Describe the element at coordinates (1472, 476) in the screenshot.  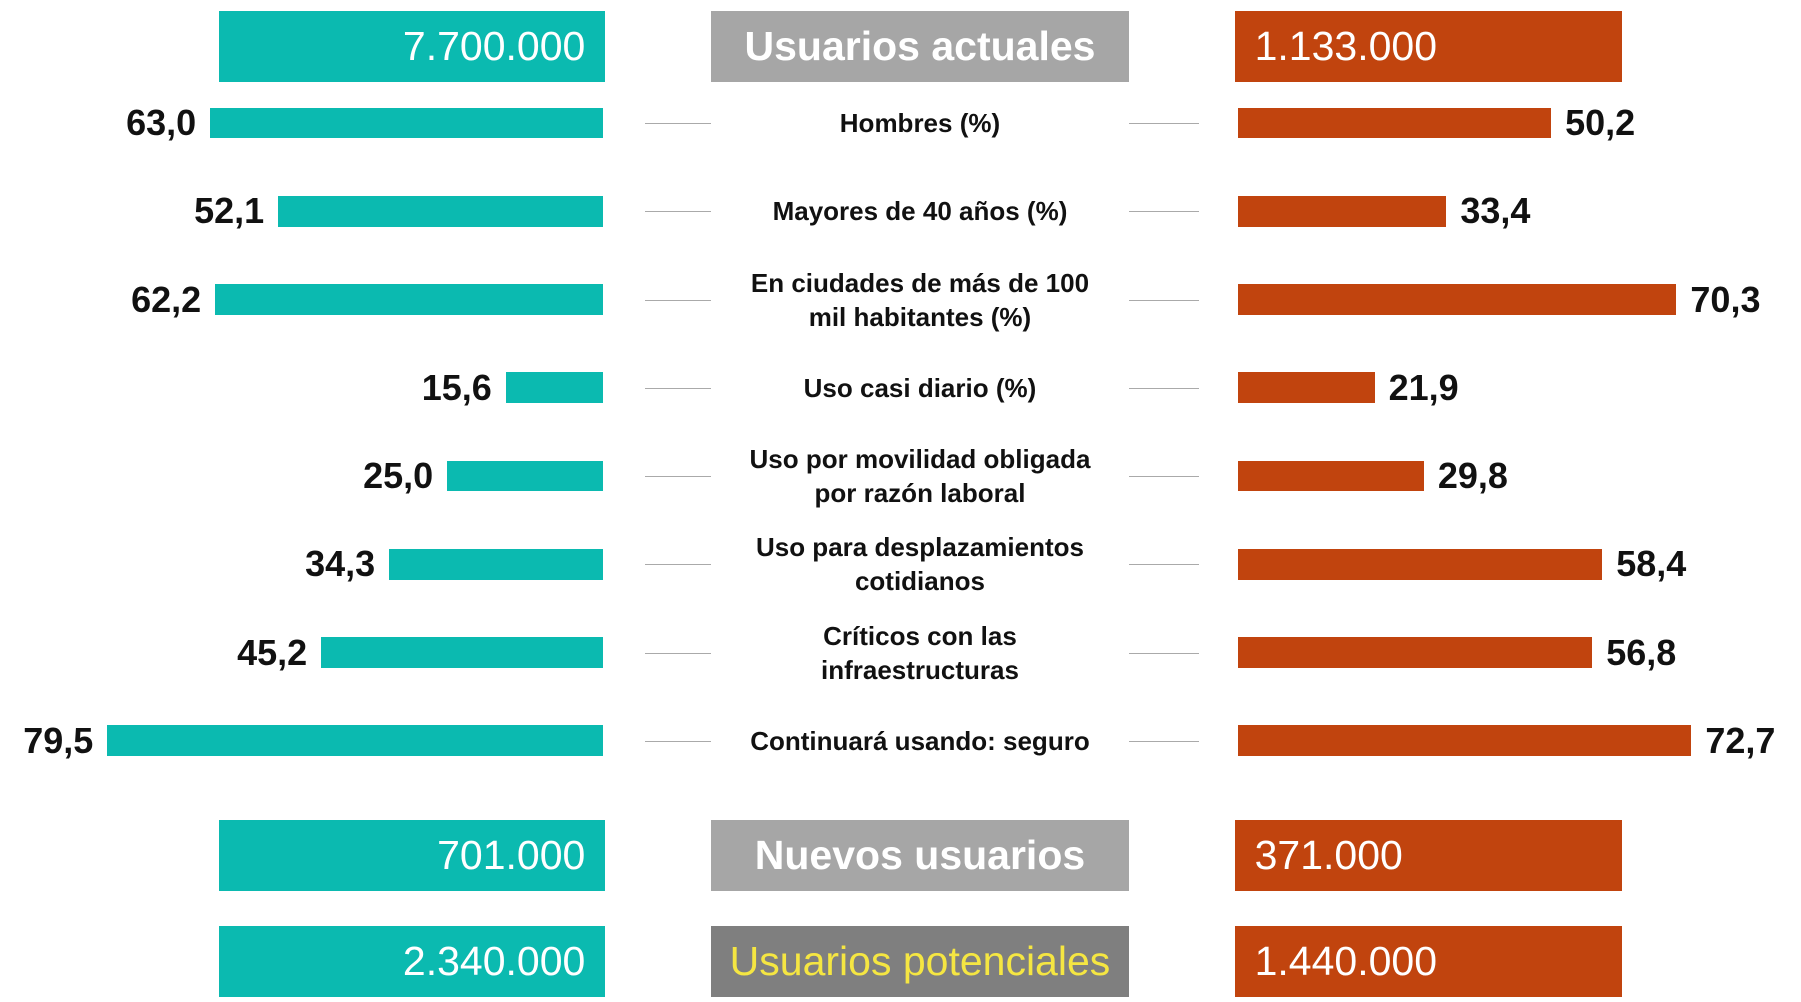
I see `value-label: 29,8` at that location.